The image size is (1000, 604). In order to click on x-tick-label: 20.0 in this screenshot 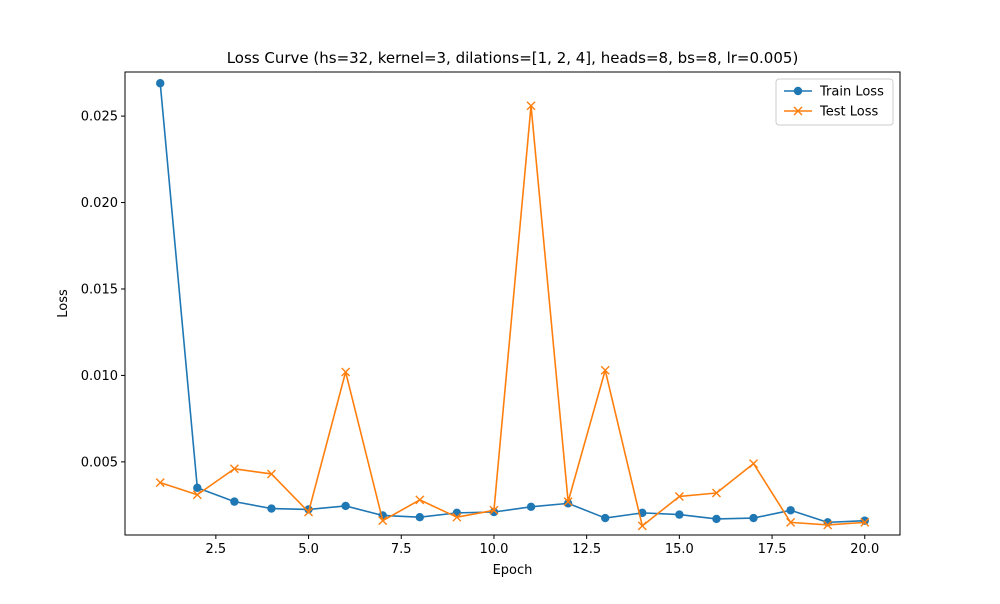, I will do `click(864, 549)`.